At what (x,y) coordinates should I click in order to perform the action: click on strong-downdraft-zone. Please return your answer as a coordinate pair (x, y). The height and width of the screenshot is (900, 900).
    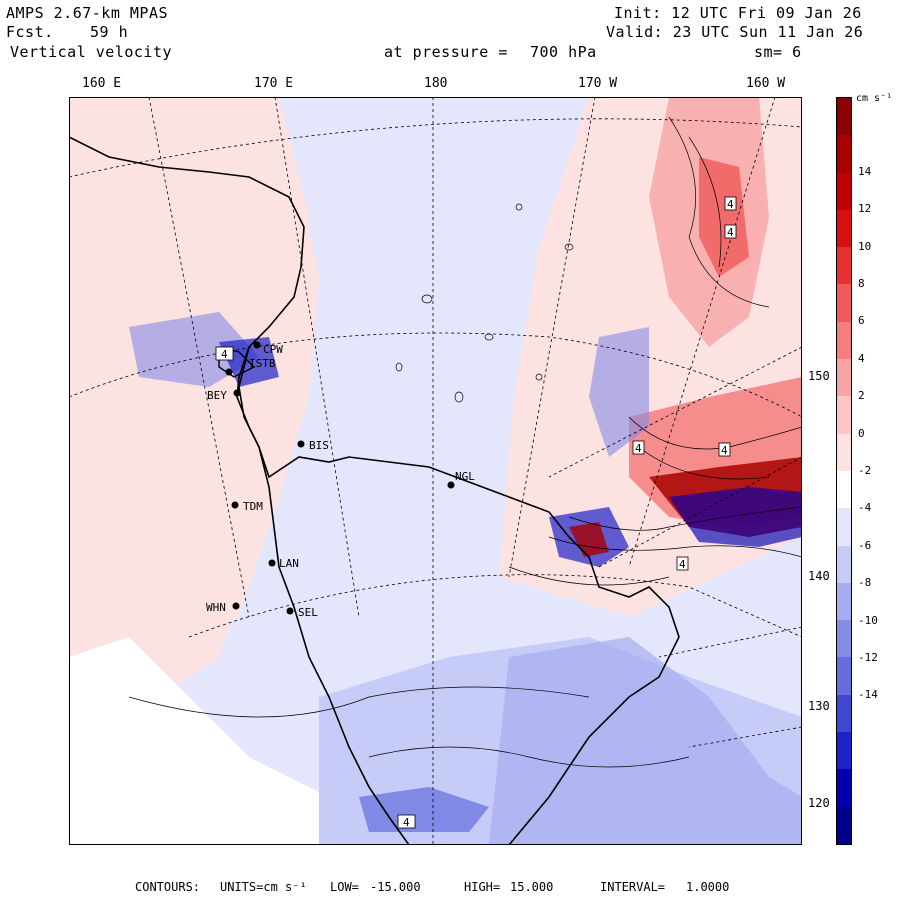
    Looking at the image, I should click on (735, 517).